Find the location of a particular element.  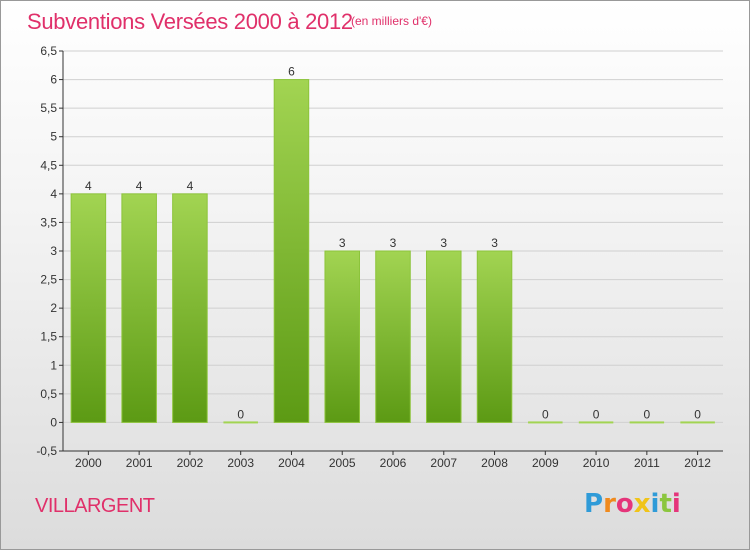

x-tick-label: 2004 is located at coordinates (291, 463).